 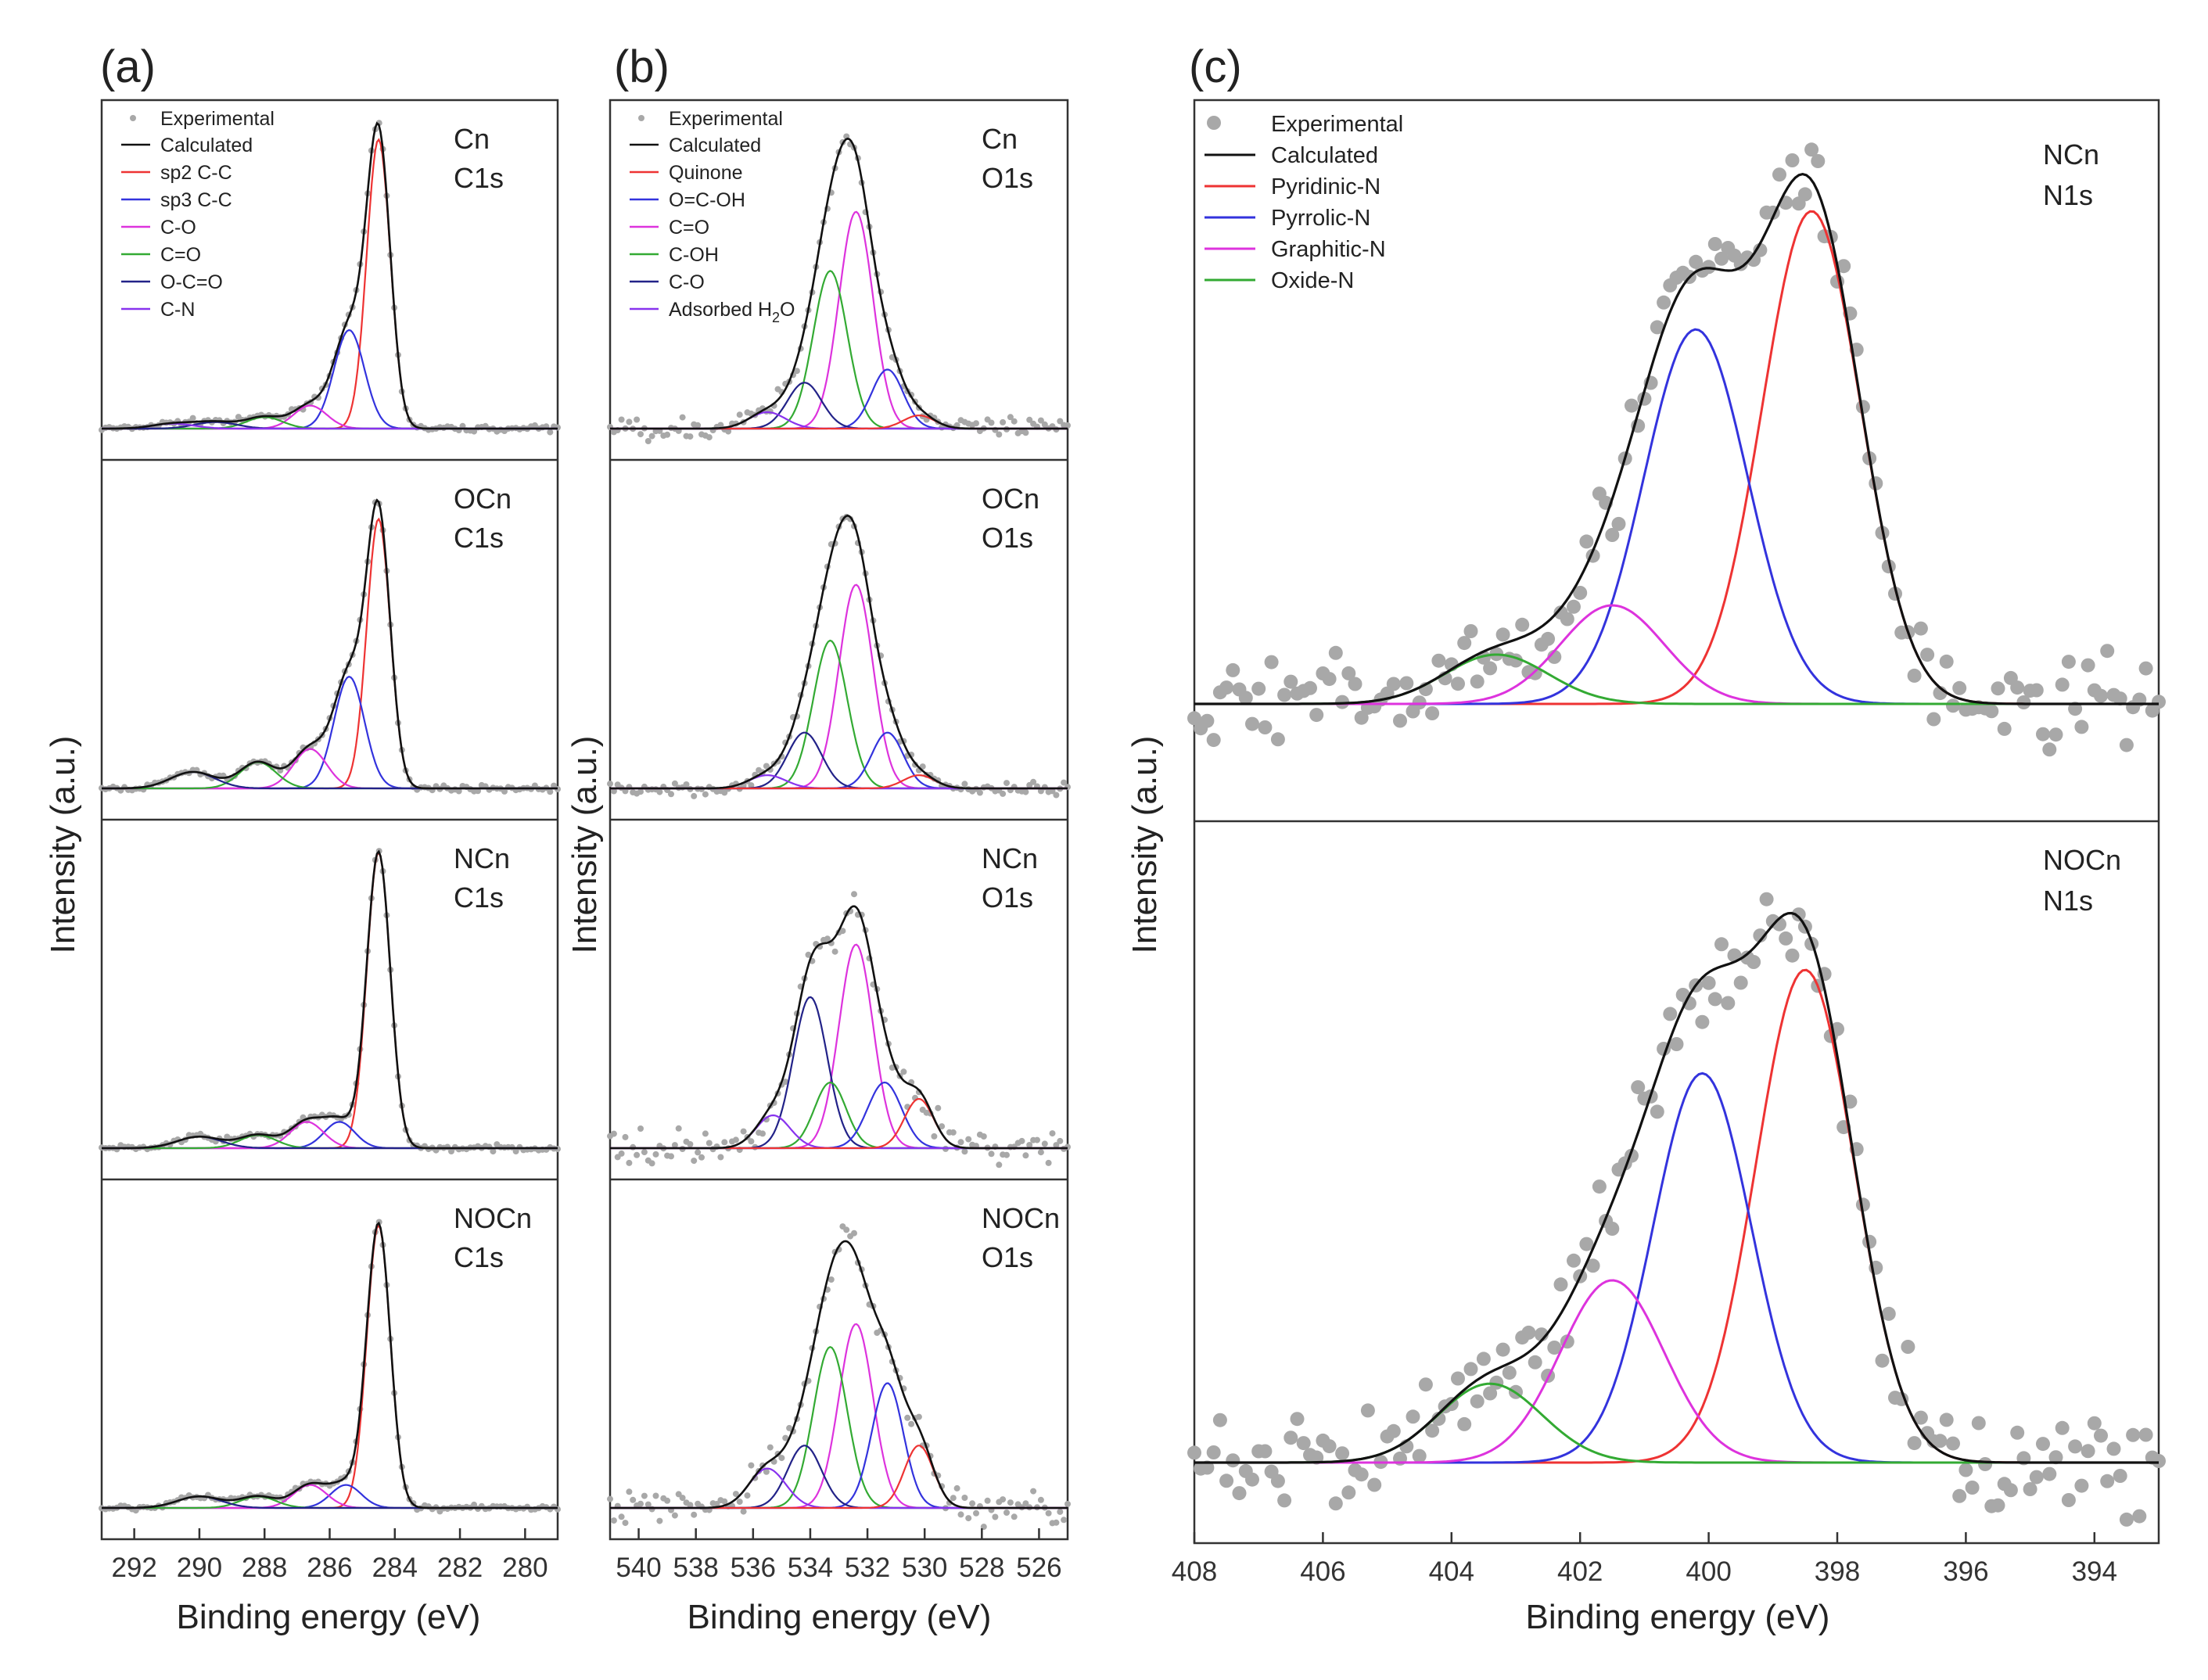 I want to click on legend-a-calculated: Calculated, so click(x=207, y=145).